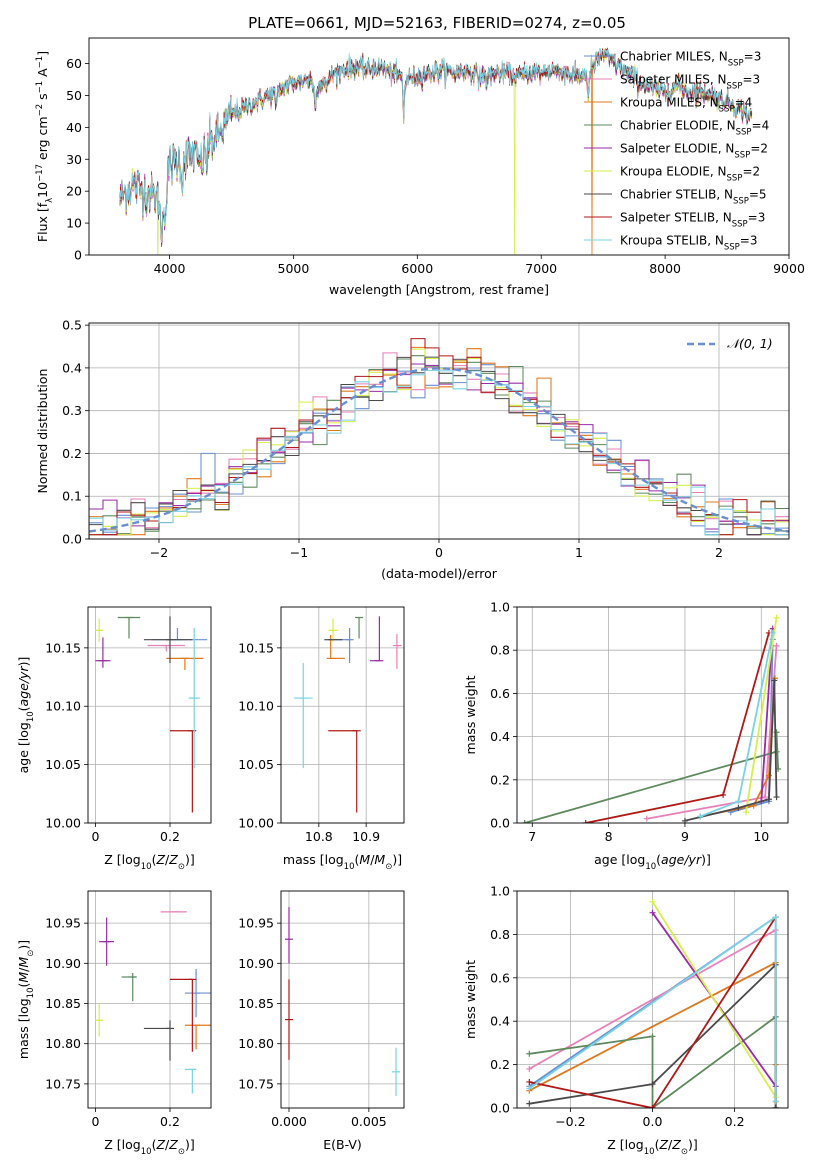  I want to click on y-tick-label: 0.8, so click(500, 934).